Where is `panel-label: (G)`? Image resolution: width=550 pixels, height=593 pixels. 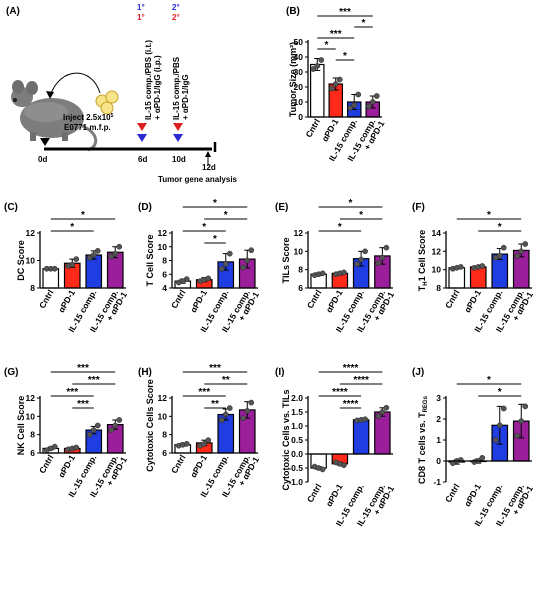 panel-label: (G) is located at coordinates (11, 372).